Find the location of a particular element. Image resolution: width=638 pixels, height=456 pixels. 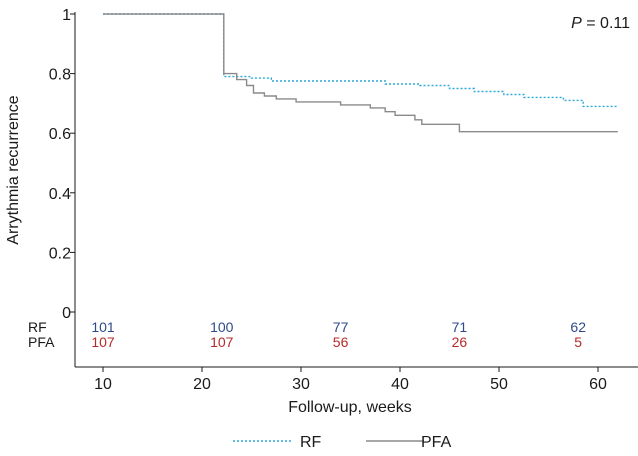

risk-count: 101 is located at coordinates (103, 327).